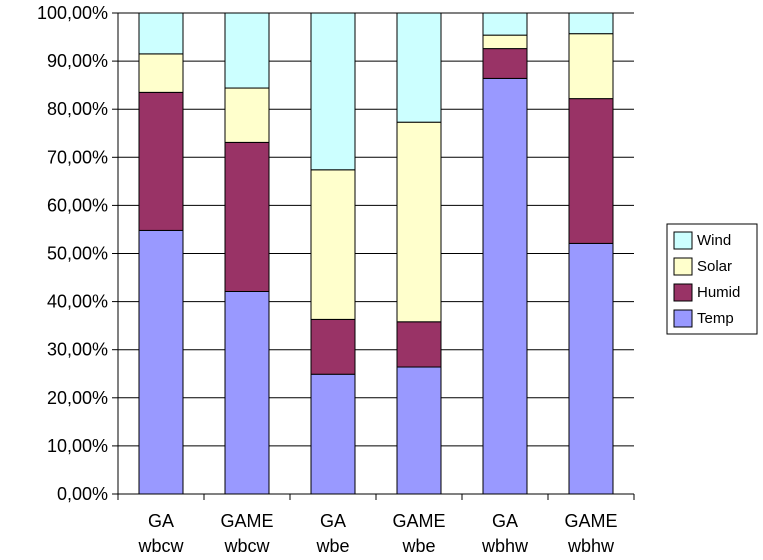 Image resolution: width=763 pixels, height=560 pixels. Describe the element at coordinates (77, 398) in the screenshot. I see `y-tick-label: 20,00%` at that location.